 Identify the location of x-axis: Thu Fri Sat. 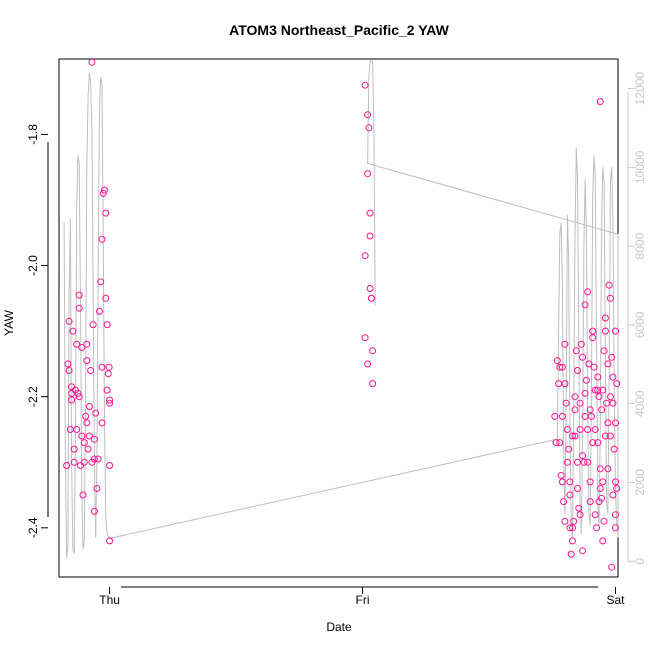
(362, 596).